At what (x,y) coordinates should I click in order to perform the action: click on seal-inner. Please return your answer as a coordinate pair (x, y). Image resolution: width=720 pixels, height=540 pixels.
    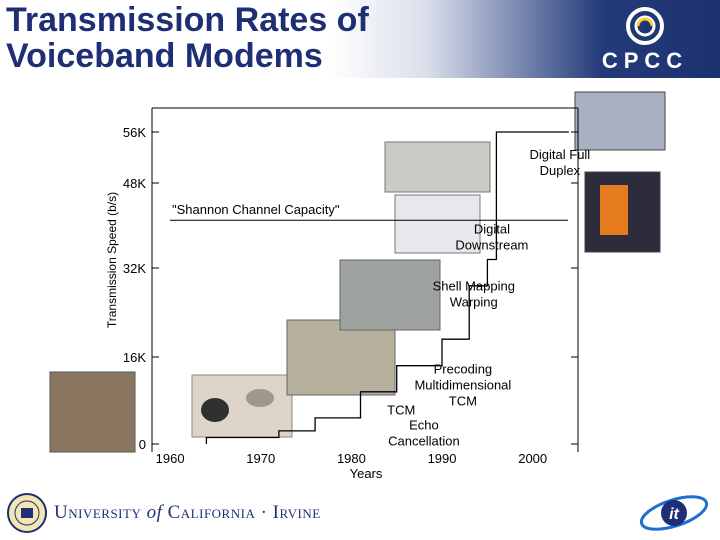
    Looking at the image, I should click on (27, 513).